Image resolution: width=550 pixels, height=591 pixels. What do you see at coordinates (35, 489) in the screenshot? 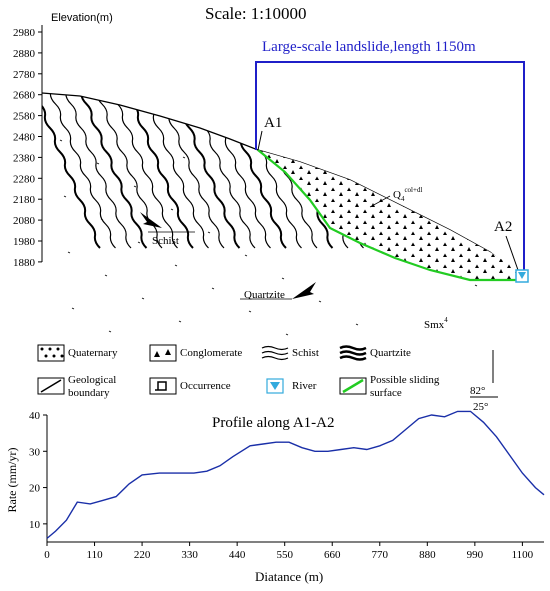
I see `y-tick-label: 20` at bounding box center [35, 489].